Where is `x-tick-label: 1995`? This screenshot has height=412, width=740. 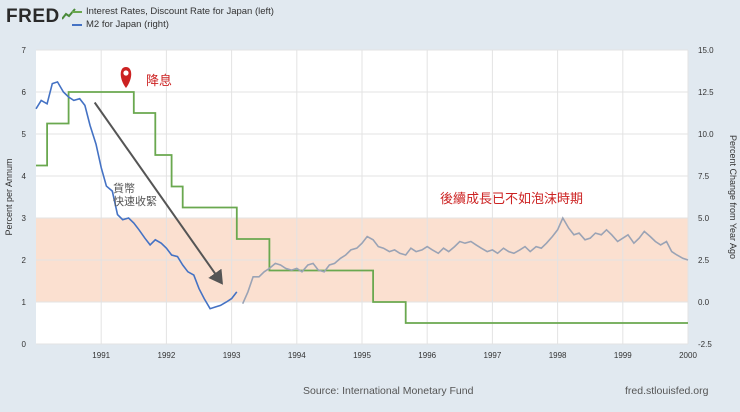 x-tick-label: 1995 is located at coordinates (362, 355).